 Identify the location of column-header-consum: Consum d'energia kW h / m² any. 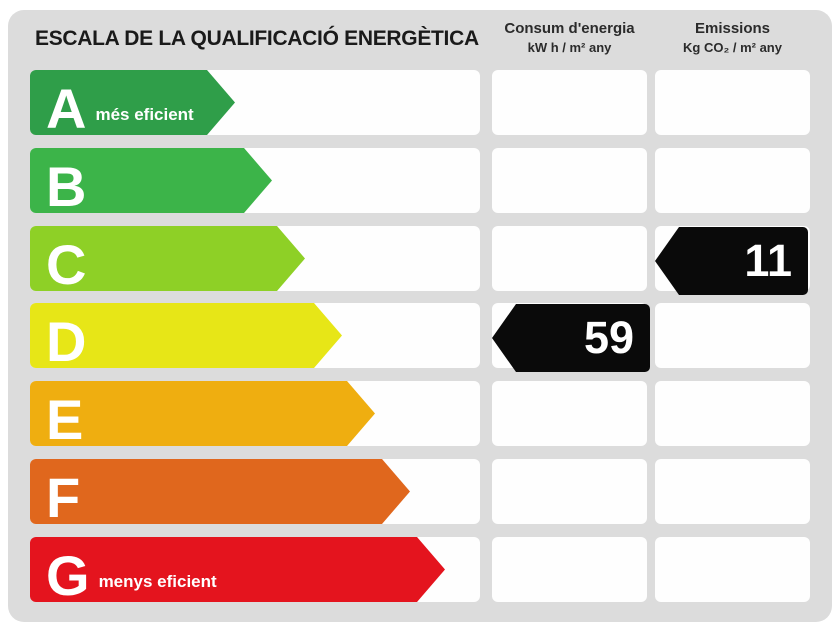
(569, 38).